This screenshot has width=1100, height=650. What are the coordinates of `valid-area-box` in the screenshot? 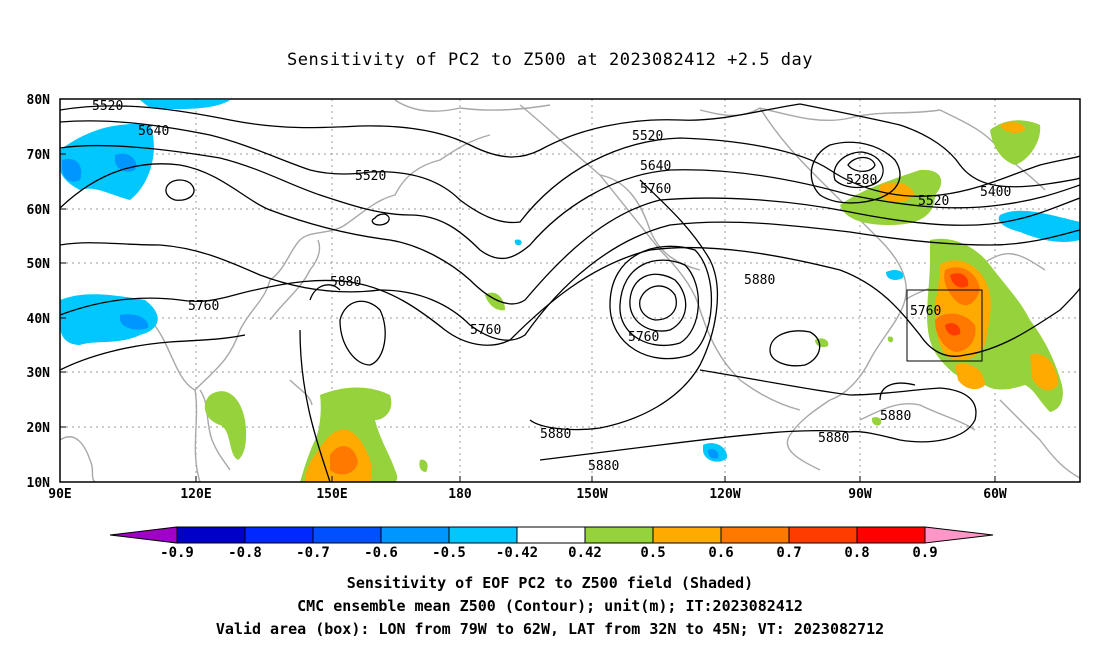 It's located at (944, 325).